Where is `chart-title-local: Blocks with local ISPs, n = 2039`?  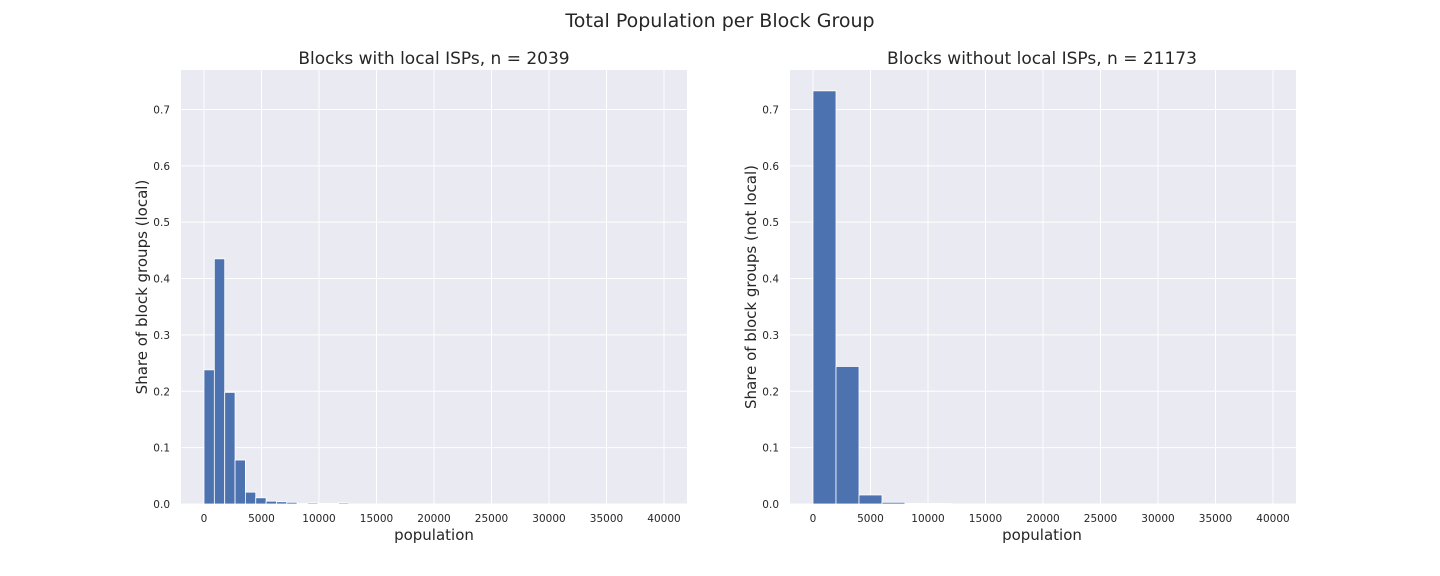 chart-title-local: Blocks with local ISPs, n = 2039 is located at coordinates (433, 59).